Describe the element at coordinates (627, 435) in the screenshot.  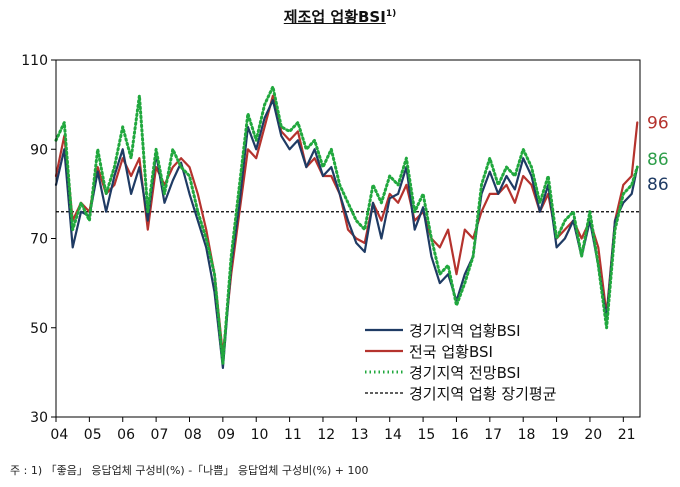
I see `x-tick-label: 21` at that location.